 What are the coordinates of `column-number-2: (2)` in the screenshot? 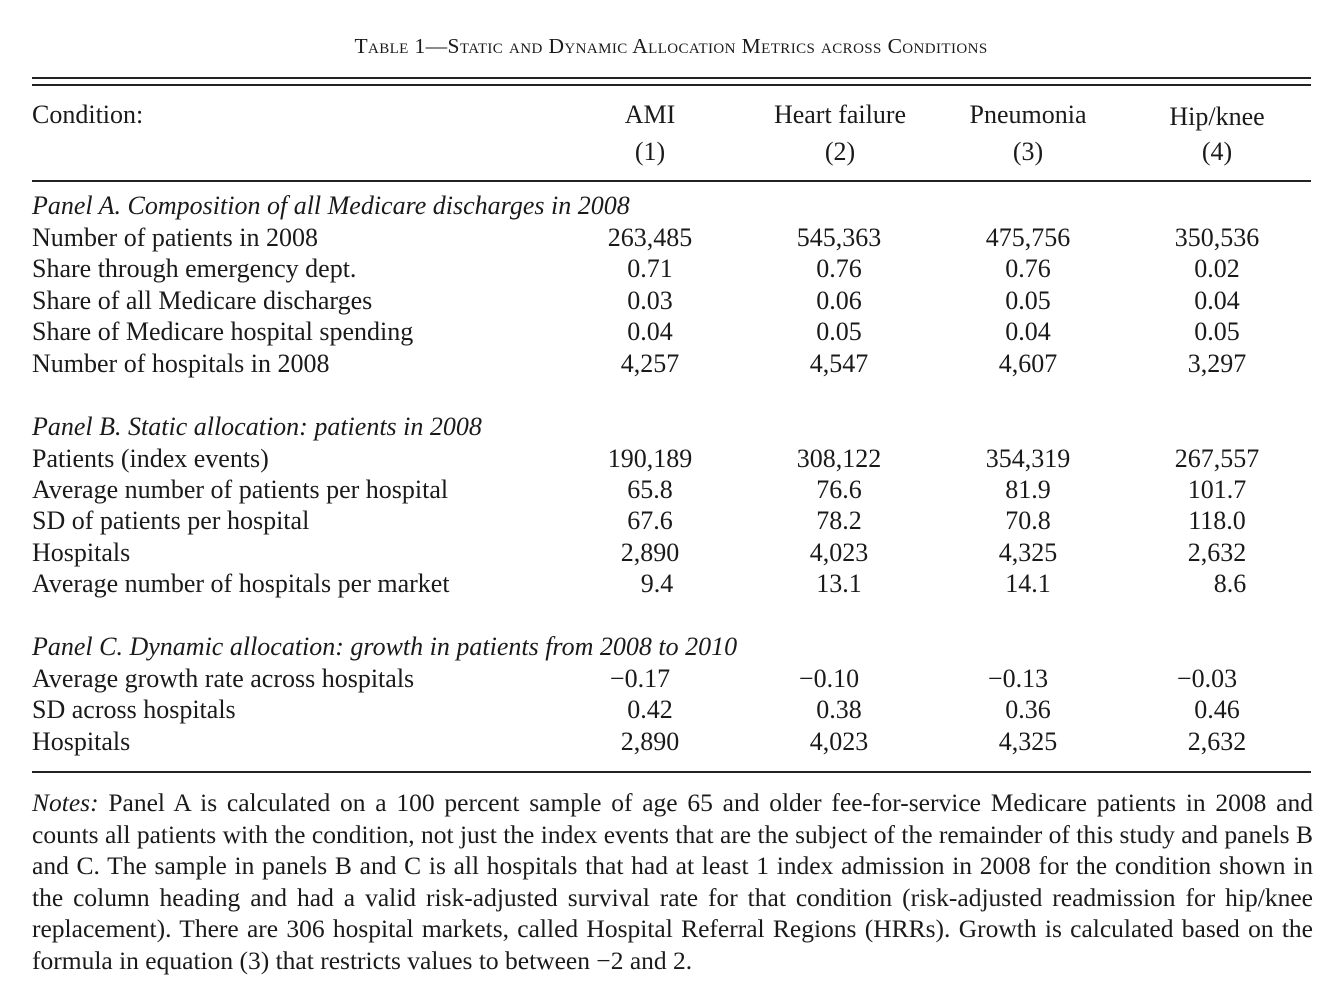 It's located at (840, 151).